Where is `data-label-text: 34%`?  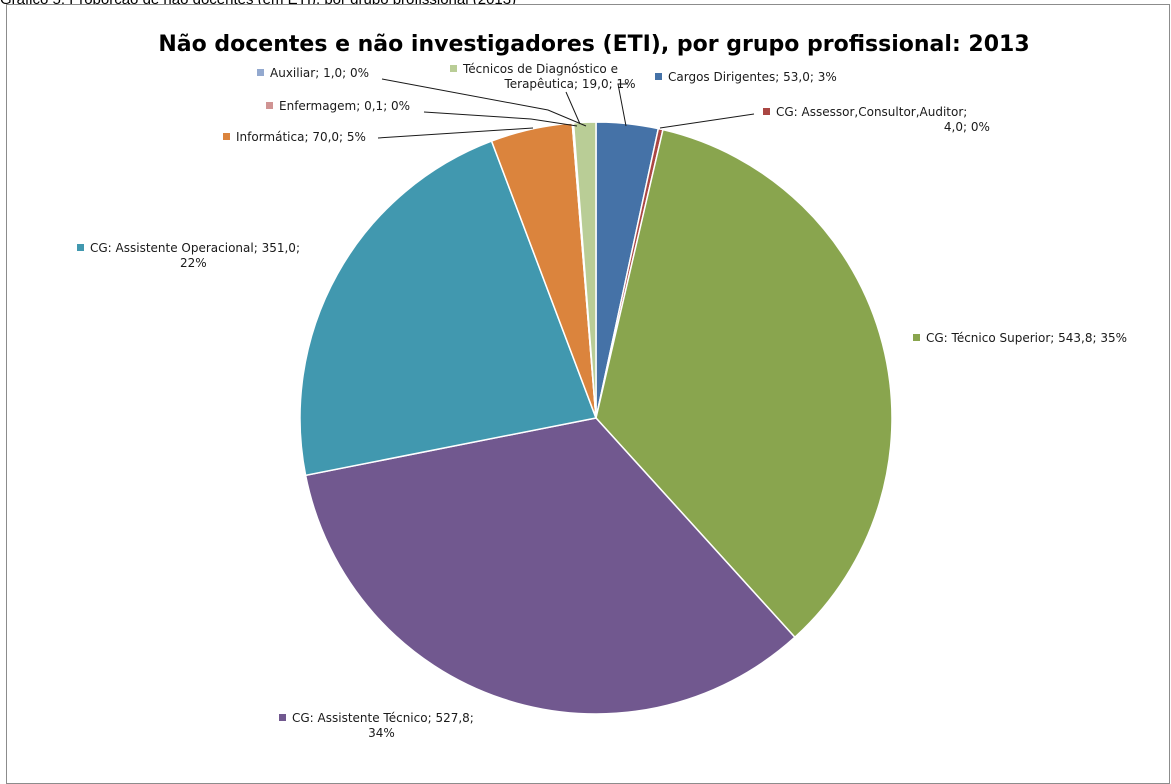 data-label-text: 34% is located at coordinates (381, 733).